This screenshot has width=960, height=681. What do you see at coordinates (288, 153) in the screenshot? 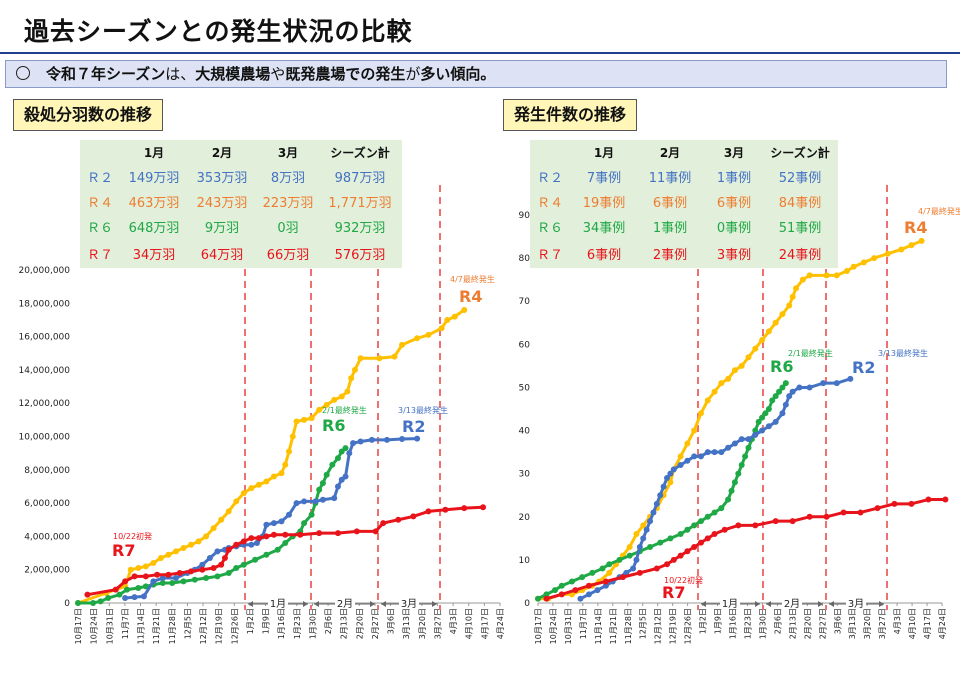
I see `table-header-cell: 3月` at bounding box center [288, 153].